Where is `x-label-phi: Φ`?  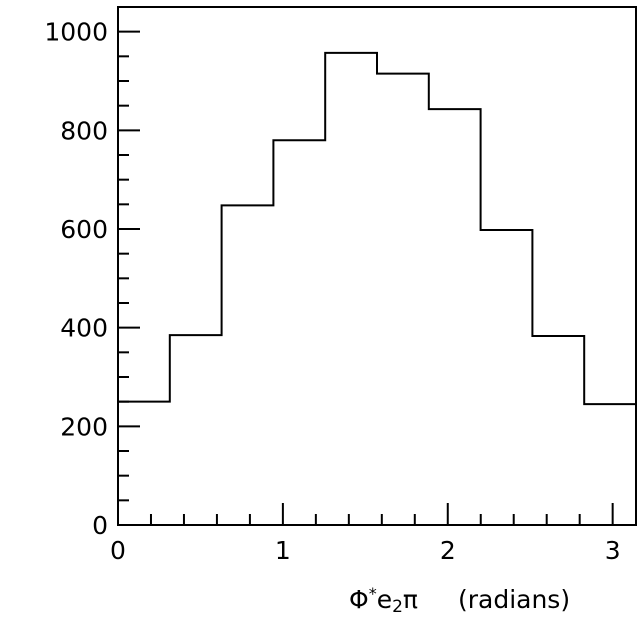 x-label-phi: Φ is located at coordinates (359, 599).